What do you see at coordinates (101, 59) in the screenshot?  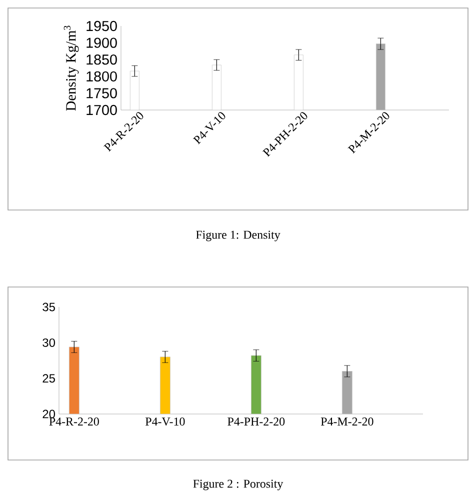 I see `y-tick-label: 1850` at bounding box center [101, 59].